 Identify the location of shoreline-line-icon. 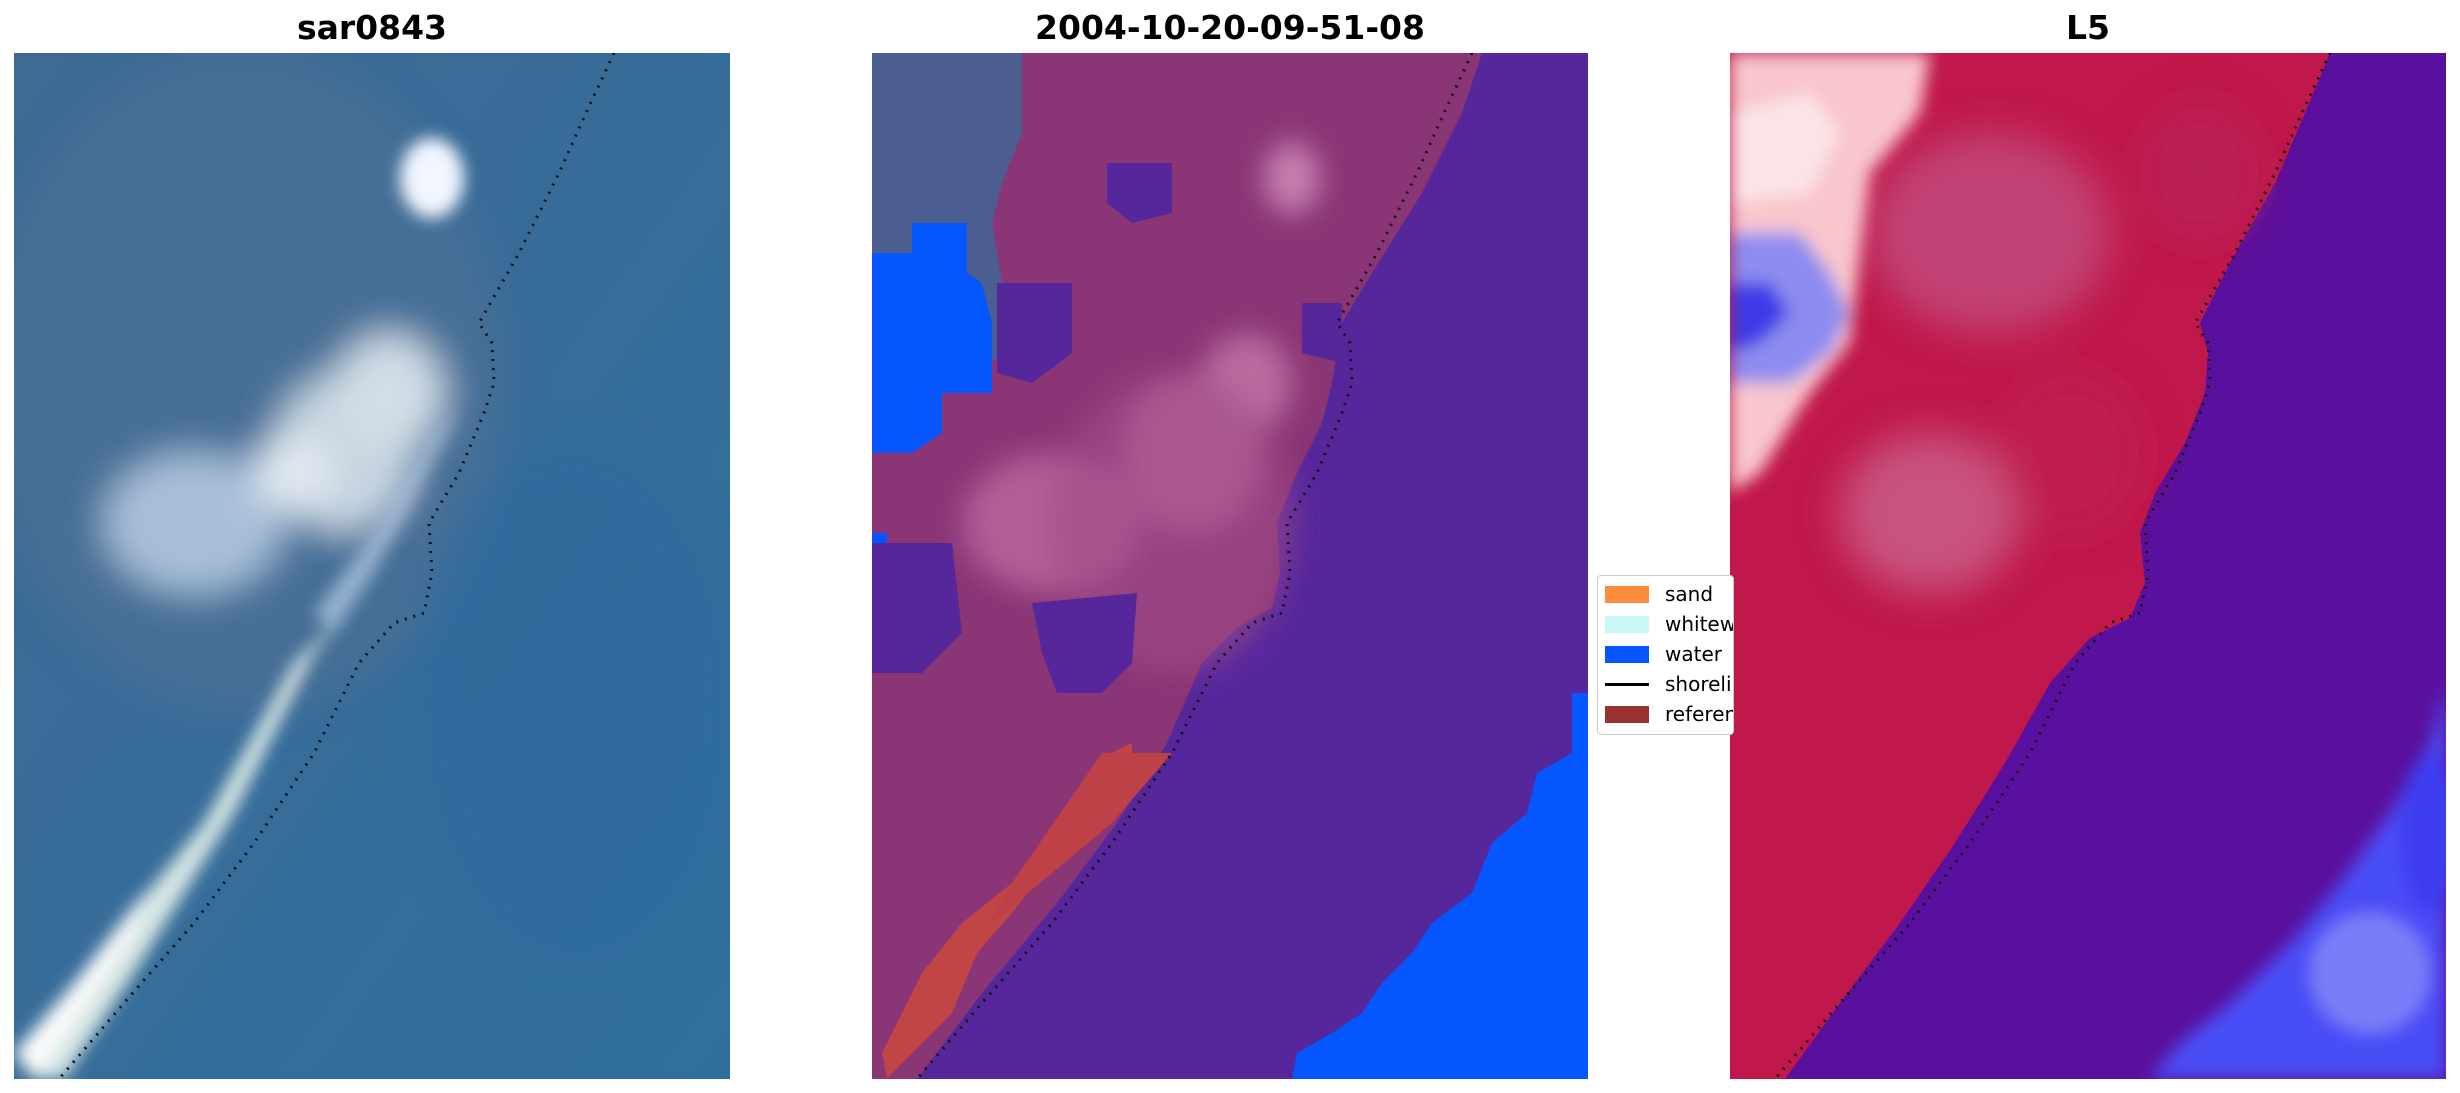
(1627, 684).